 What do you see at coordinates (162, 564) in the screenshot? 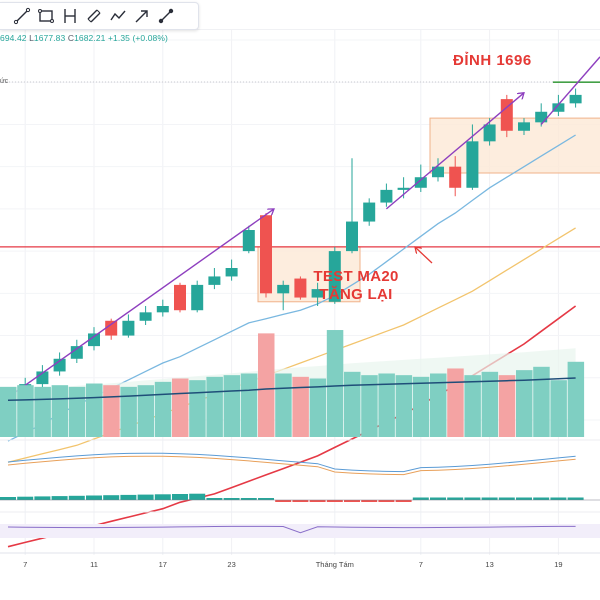
I see `x-tick-label-2: 17` at bounding box center [162, 564].